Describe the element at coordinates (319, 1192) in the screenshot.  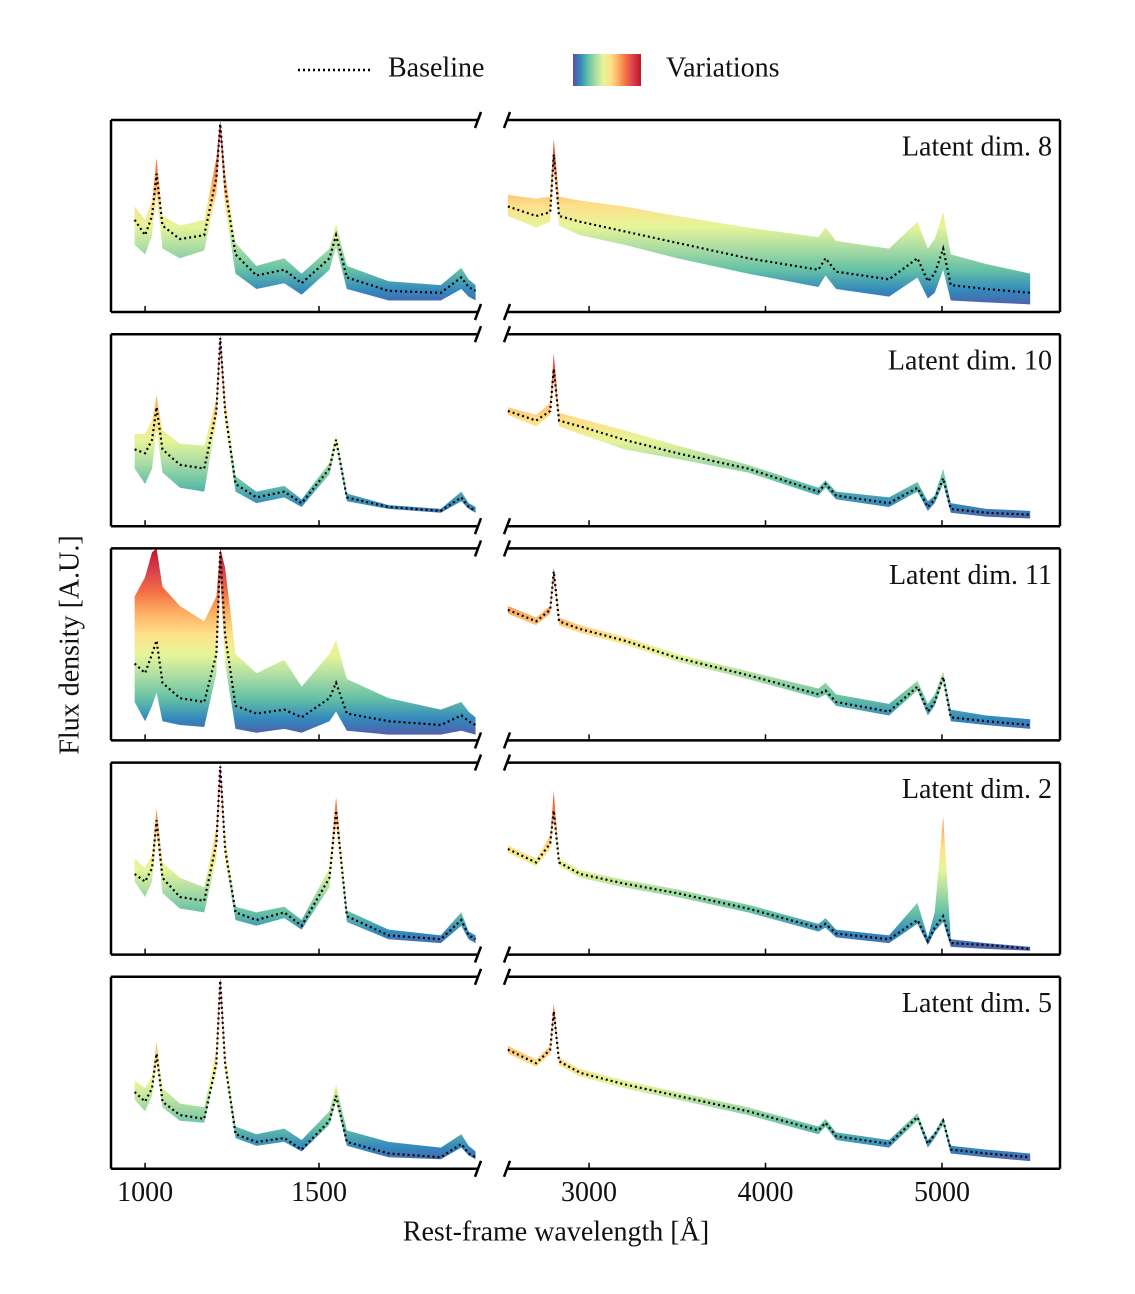
I see `x-tick-label: 1500` at that location.